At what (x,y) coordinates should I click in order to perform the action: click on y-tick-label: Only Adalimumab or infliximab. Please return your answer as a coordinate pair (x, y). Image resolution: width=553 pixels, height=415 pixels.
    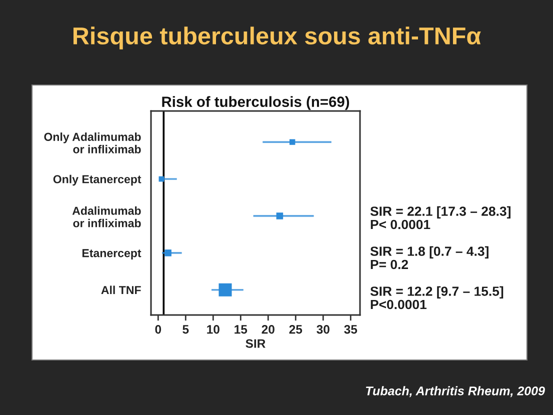
    Looking at the image, I should click on (92, 143).